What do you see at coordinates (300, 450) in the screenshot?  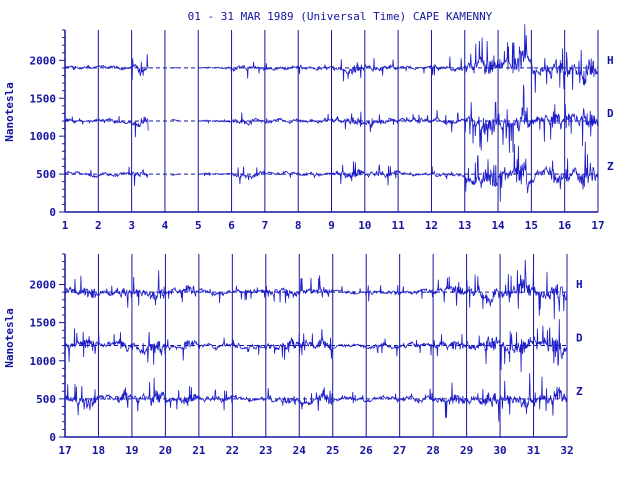 I see `x-tick-label: 24` at bounding box center [300, 450].